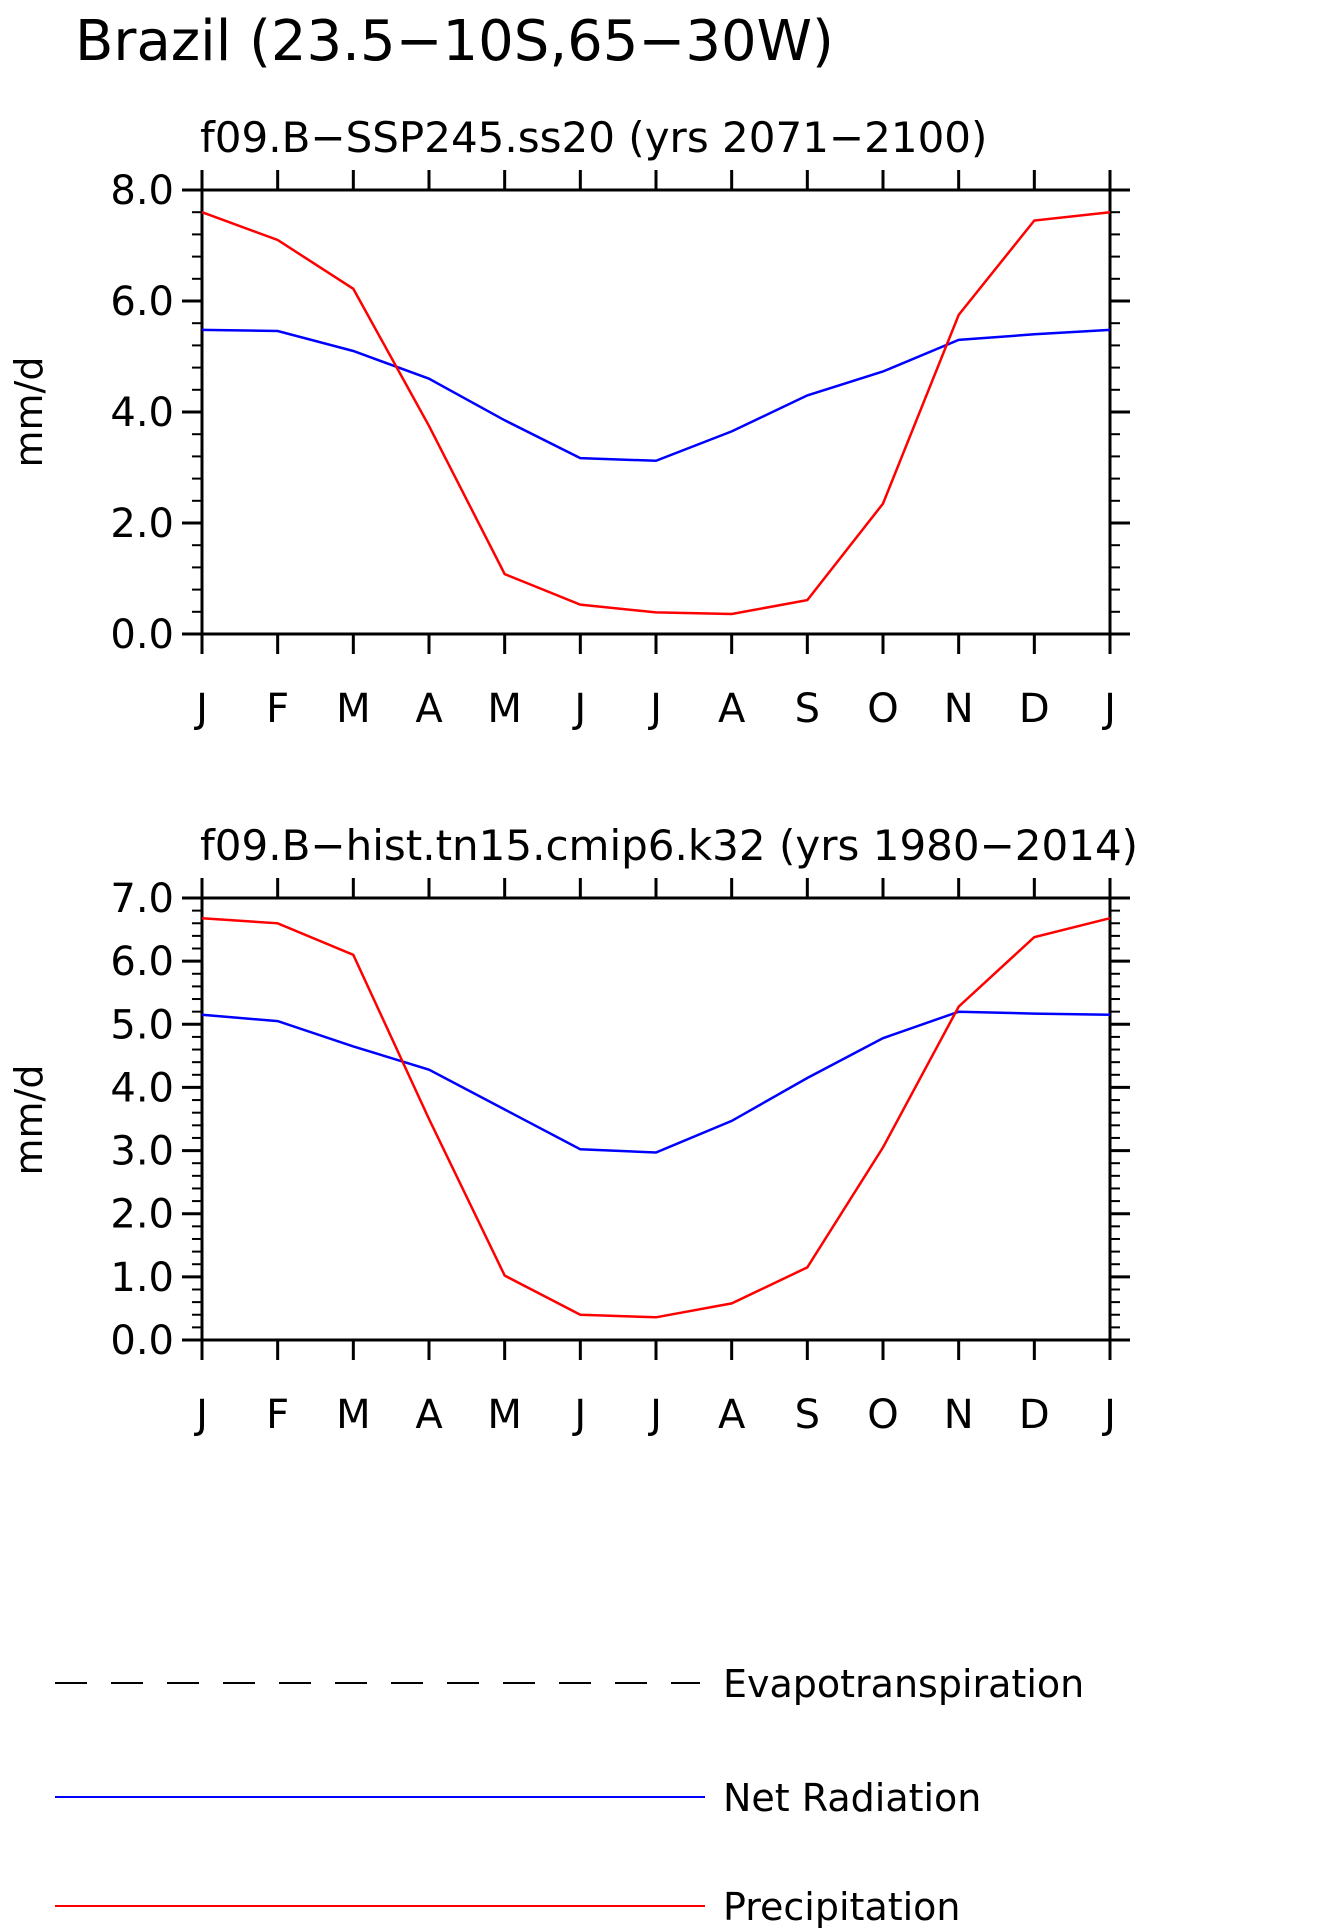  Describe the element at coordinates (142, 1152) in the screenshot. I see `y-tick-label: 3.0` at that location.